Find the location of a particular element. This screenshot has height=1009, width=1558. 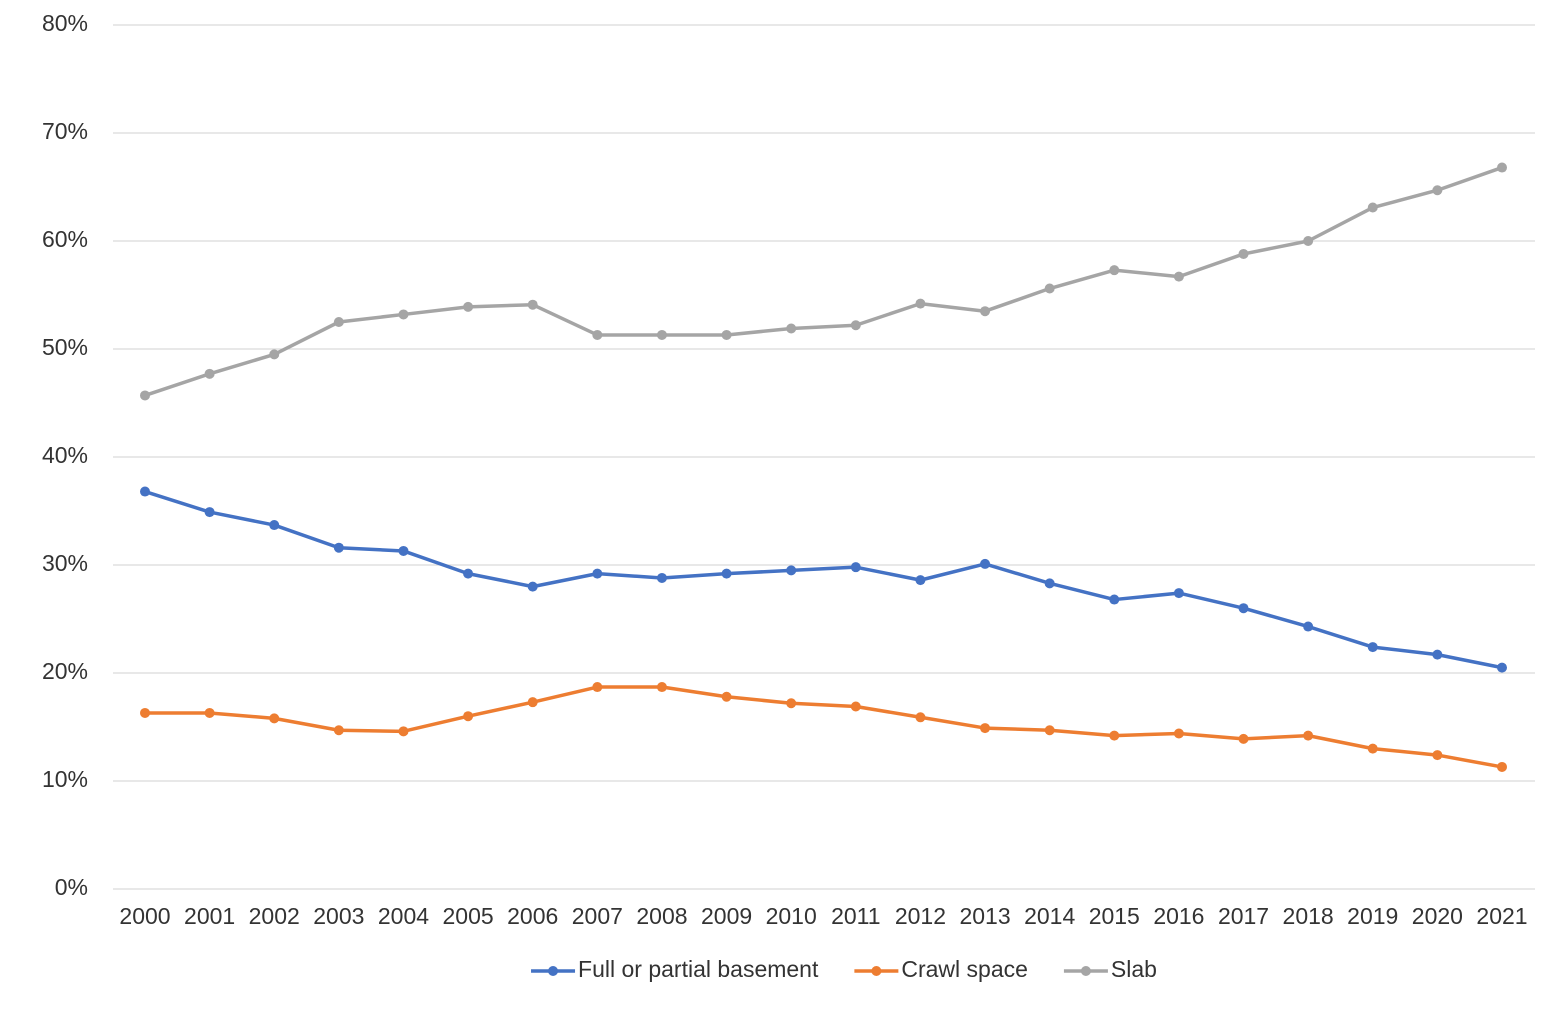

x-tick-label: 2003 is located at coordinates (338, 916).